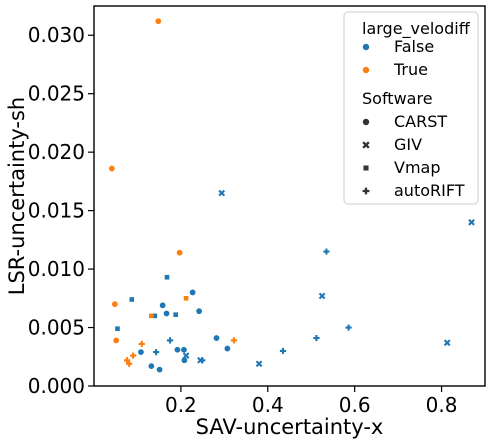 The image size is (492, 443). I want to click on legend-label: CARST, so click(420, 121).